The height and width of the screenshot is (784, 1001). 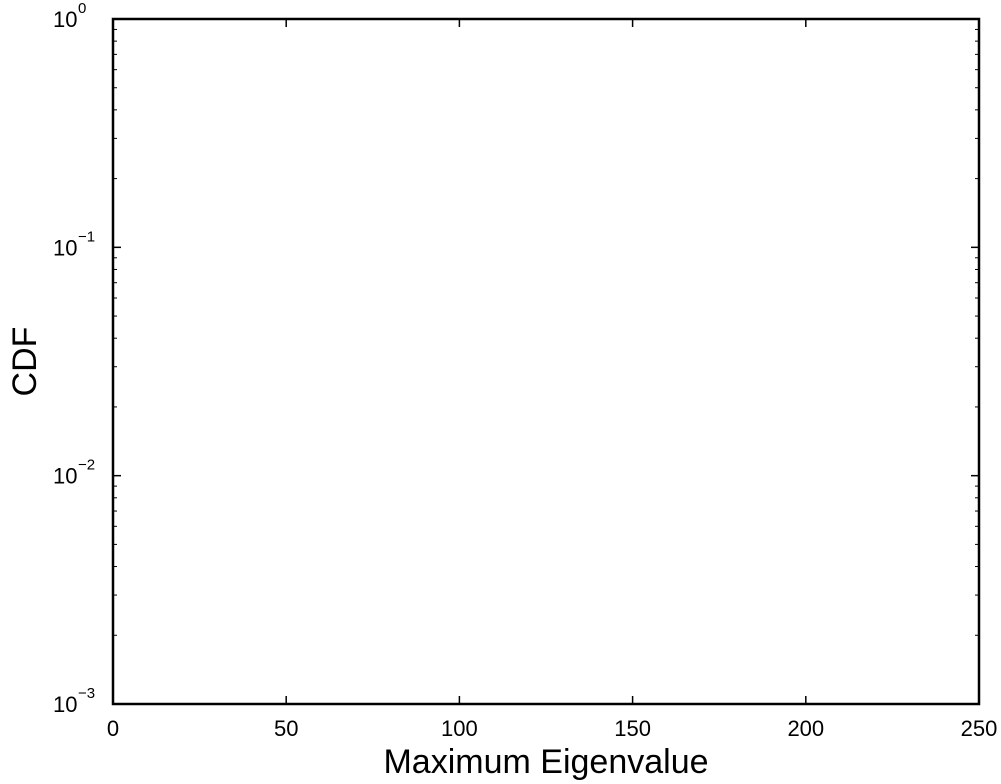 What do you see at coordinates (25, 362) in the screenshot?
I see `y-axis-label: CDF` at bounding box center [25, 362].